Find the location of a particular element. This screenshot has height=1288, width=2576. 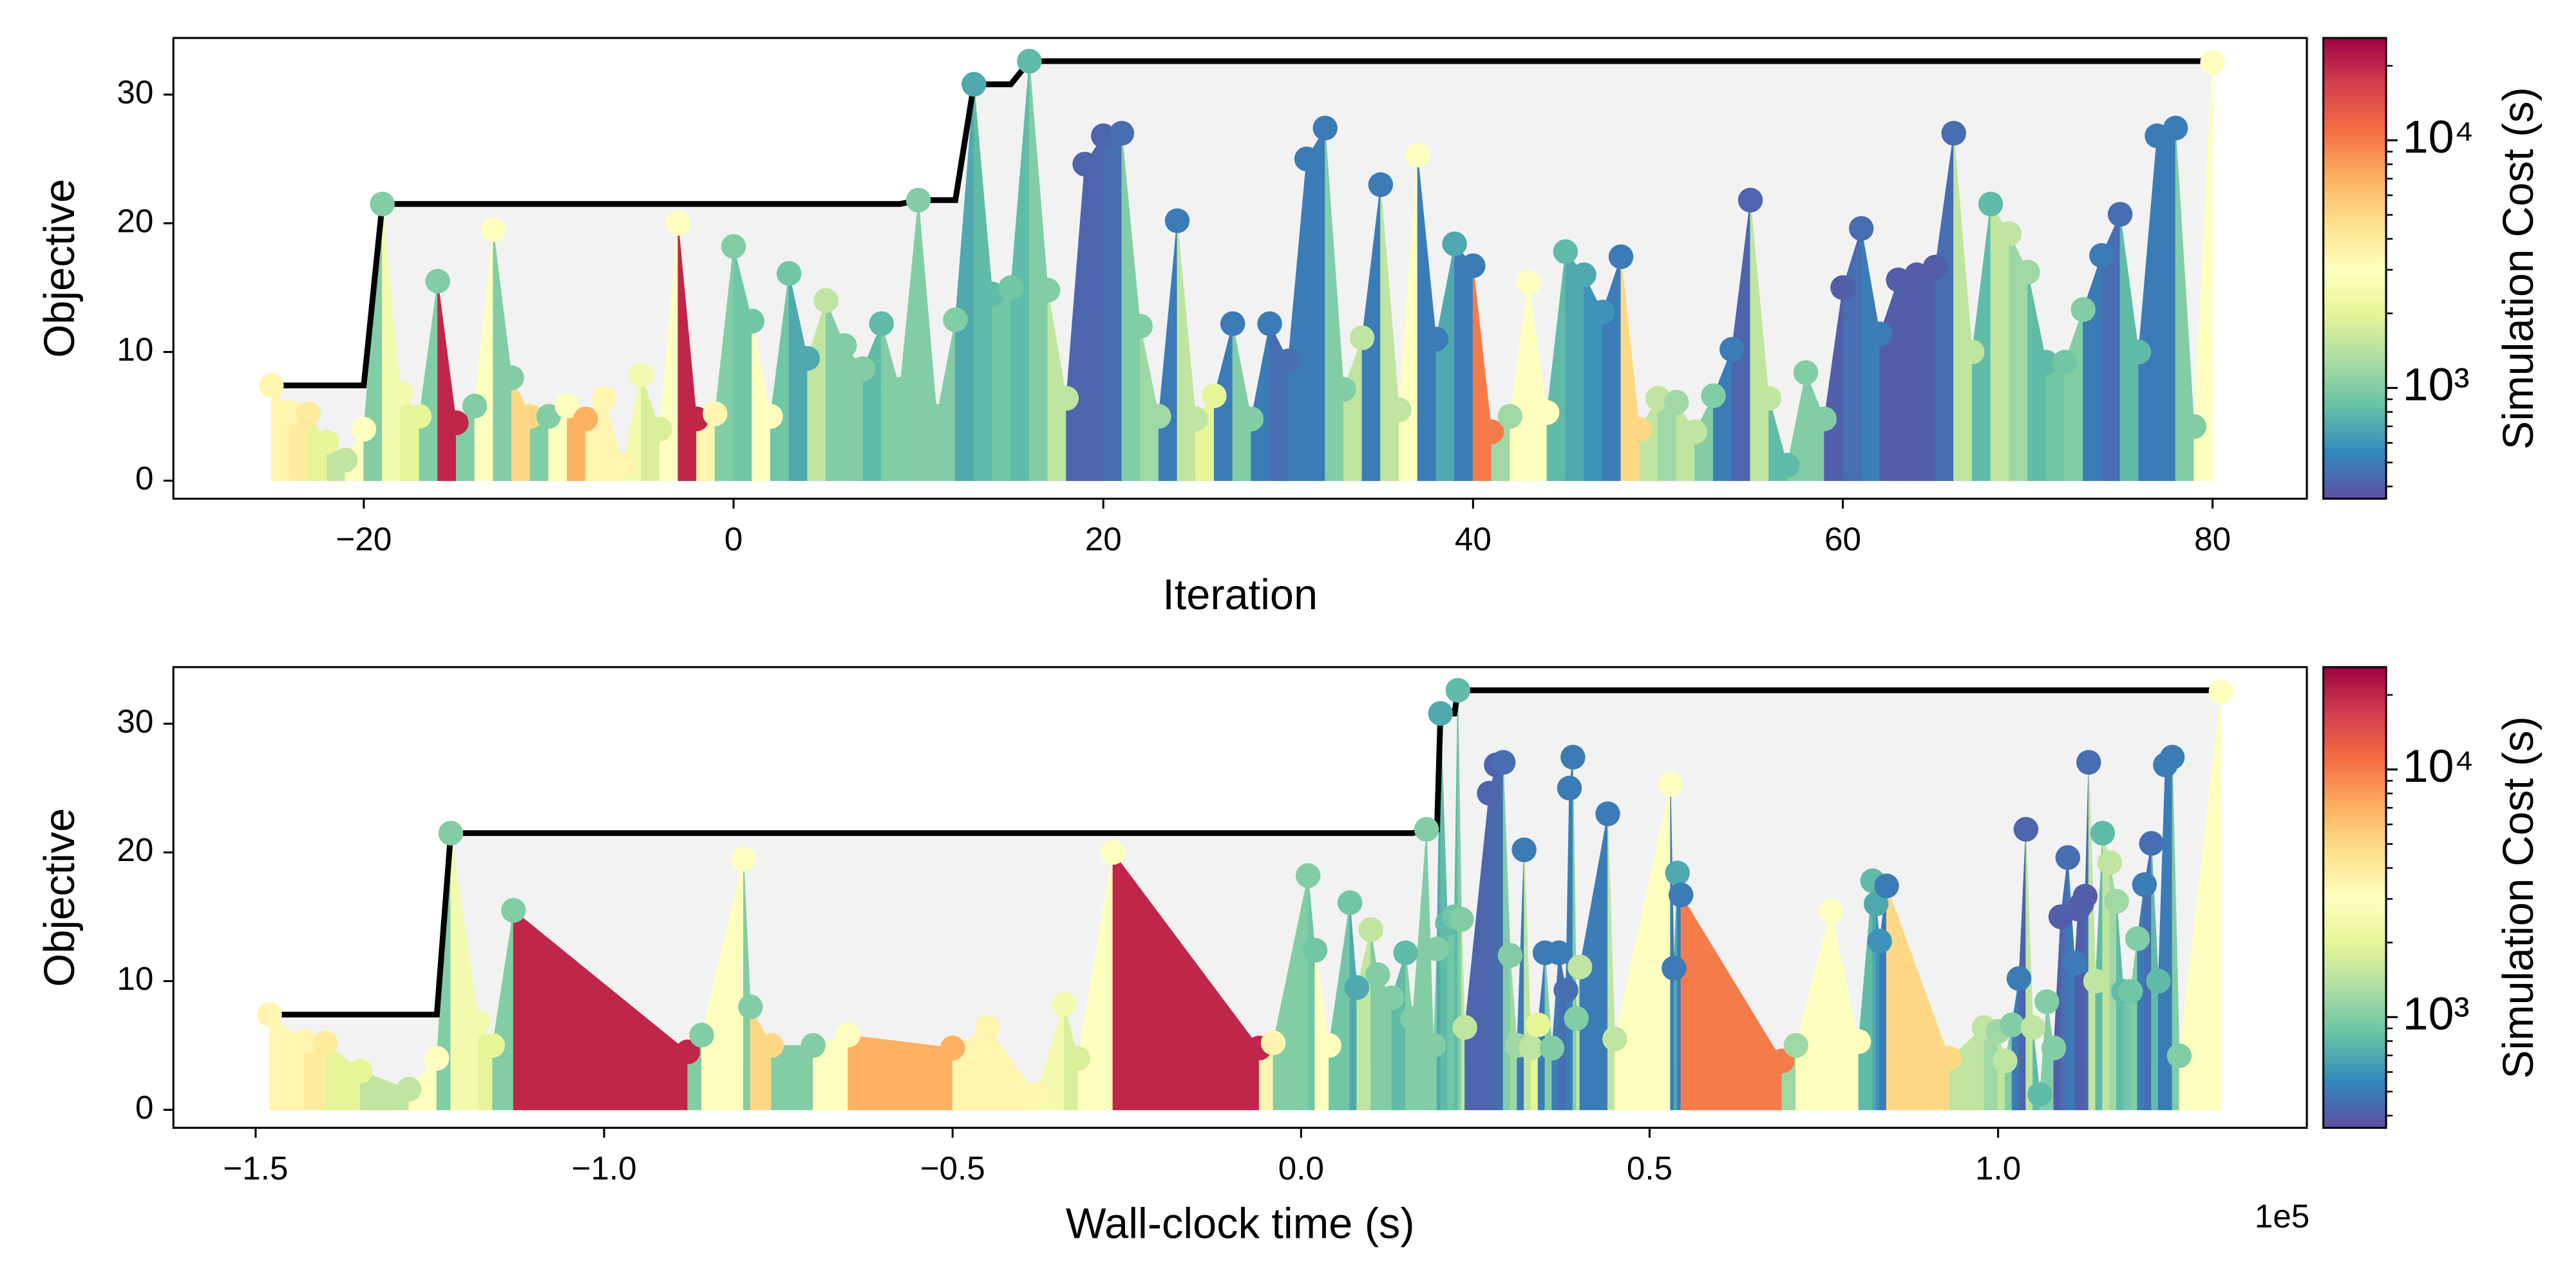

colorbar is located at coordinates (2355, 898).